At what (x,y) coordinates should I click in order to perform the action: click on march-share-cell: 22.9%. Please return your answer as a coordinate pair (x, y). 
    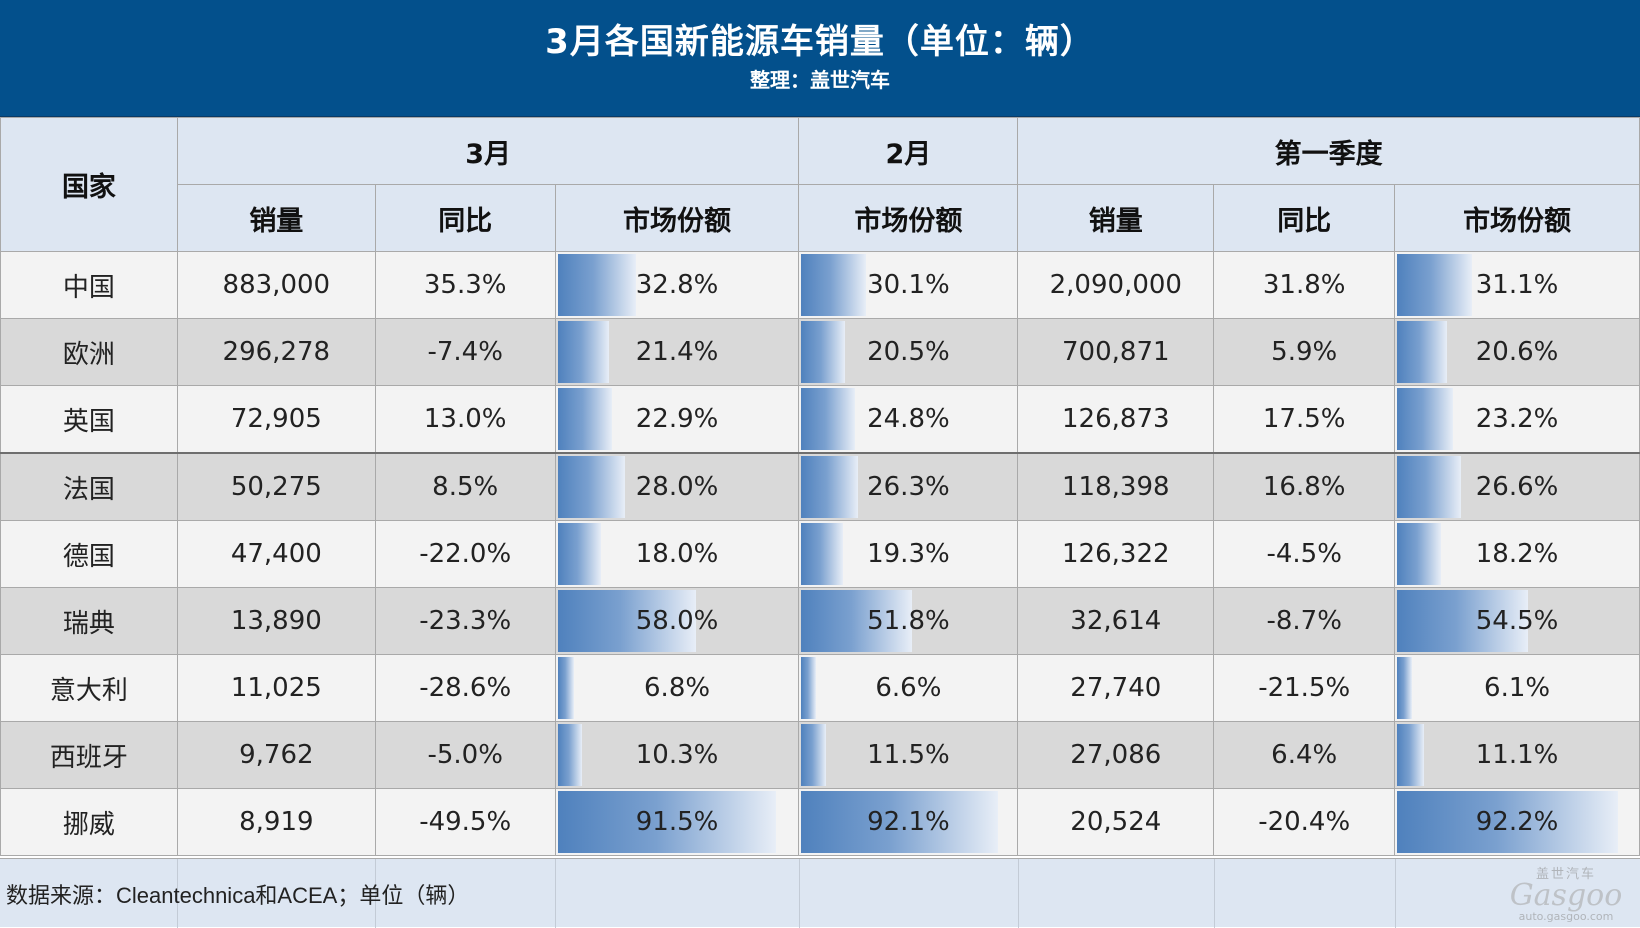
    Looking at the image, I should click on (677, 419).